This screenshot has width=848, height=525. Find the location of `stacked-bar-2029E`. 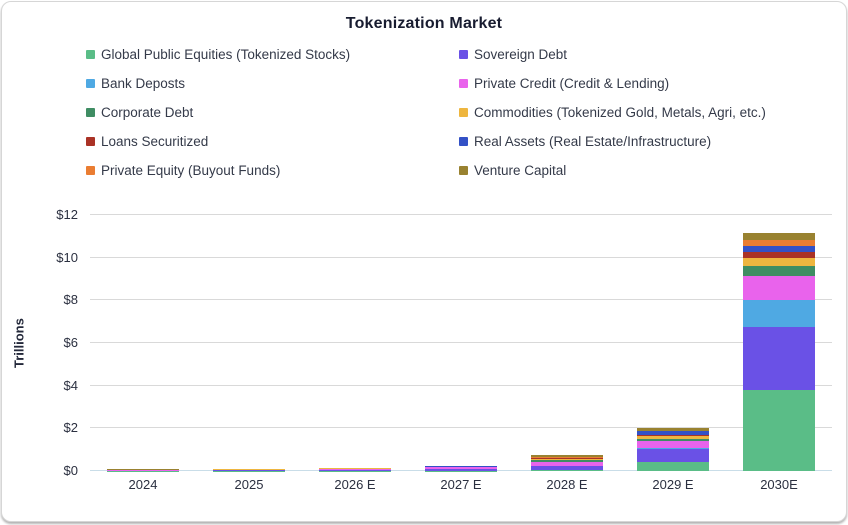

stacked-bar-2029E is located at coordinates (673, 449).